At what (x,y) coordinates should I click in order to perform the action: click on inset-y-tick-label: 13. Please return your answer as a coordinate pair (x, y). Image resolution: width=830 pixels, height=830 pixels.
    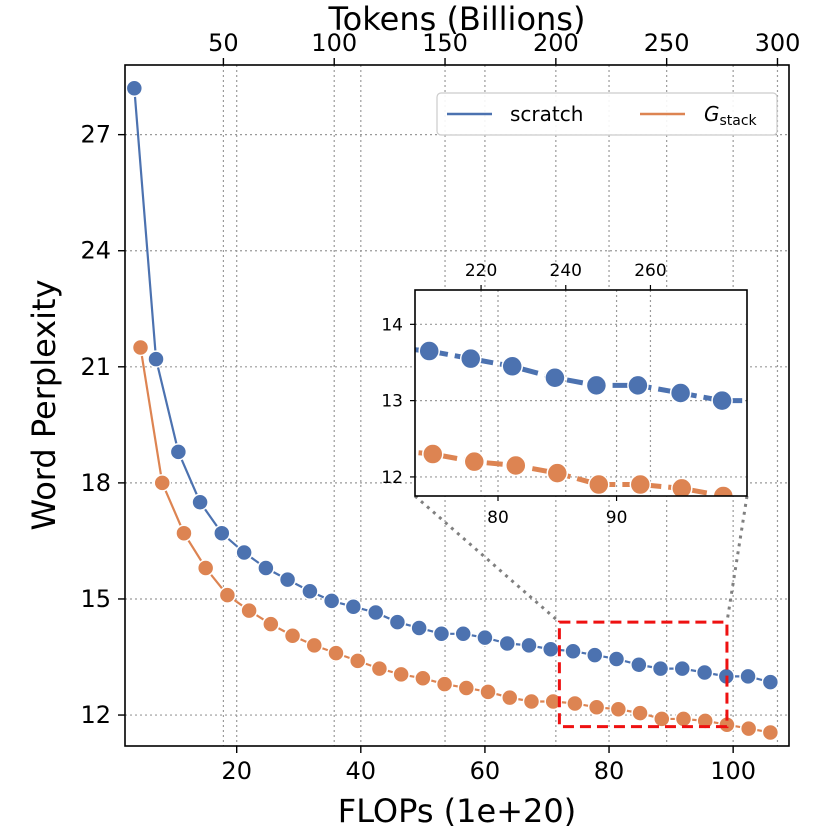
    Looking at the image, I should click on (392, 402).